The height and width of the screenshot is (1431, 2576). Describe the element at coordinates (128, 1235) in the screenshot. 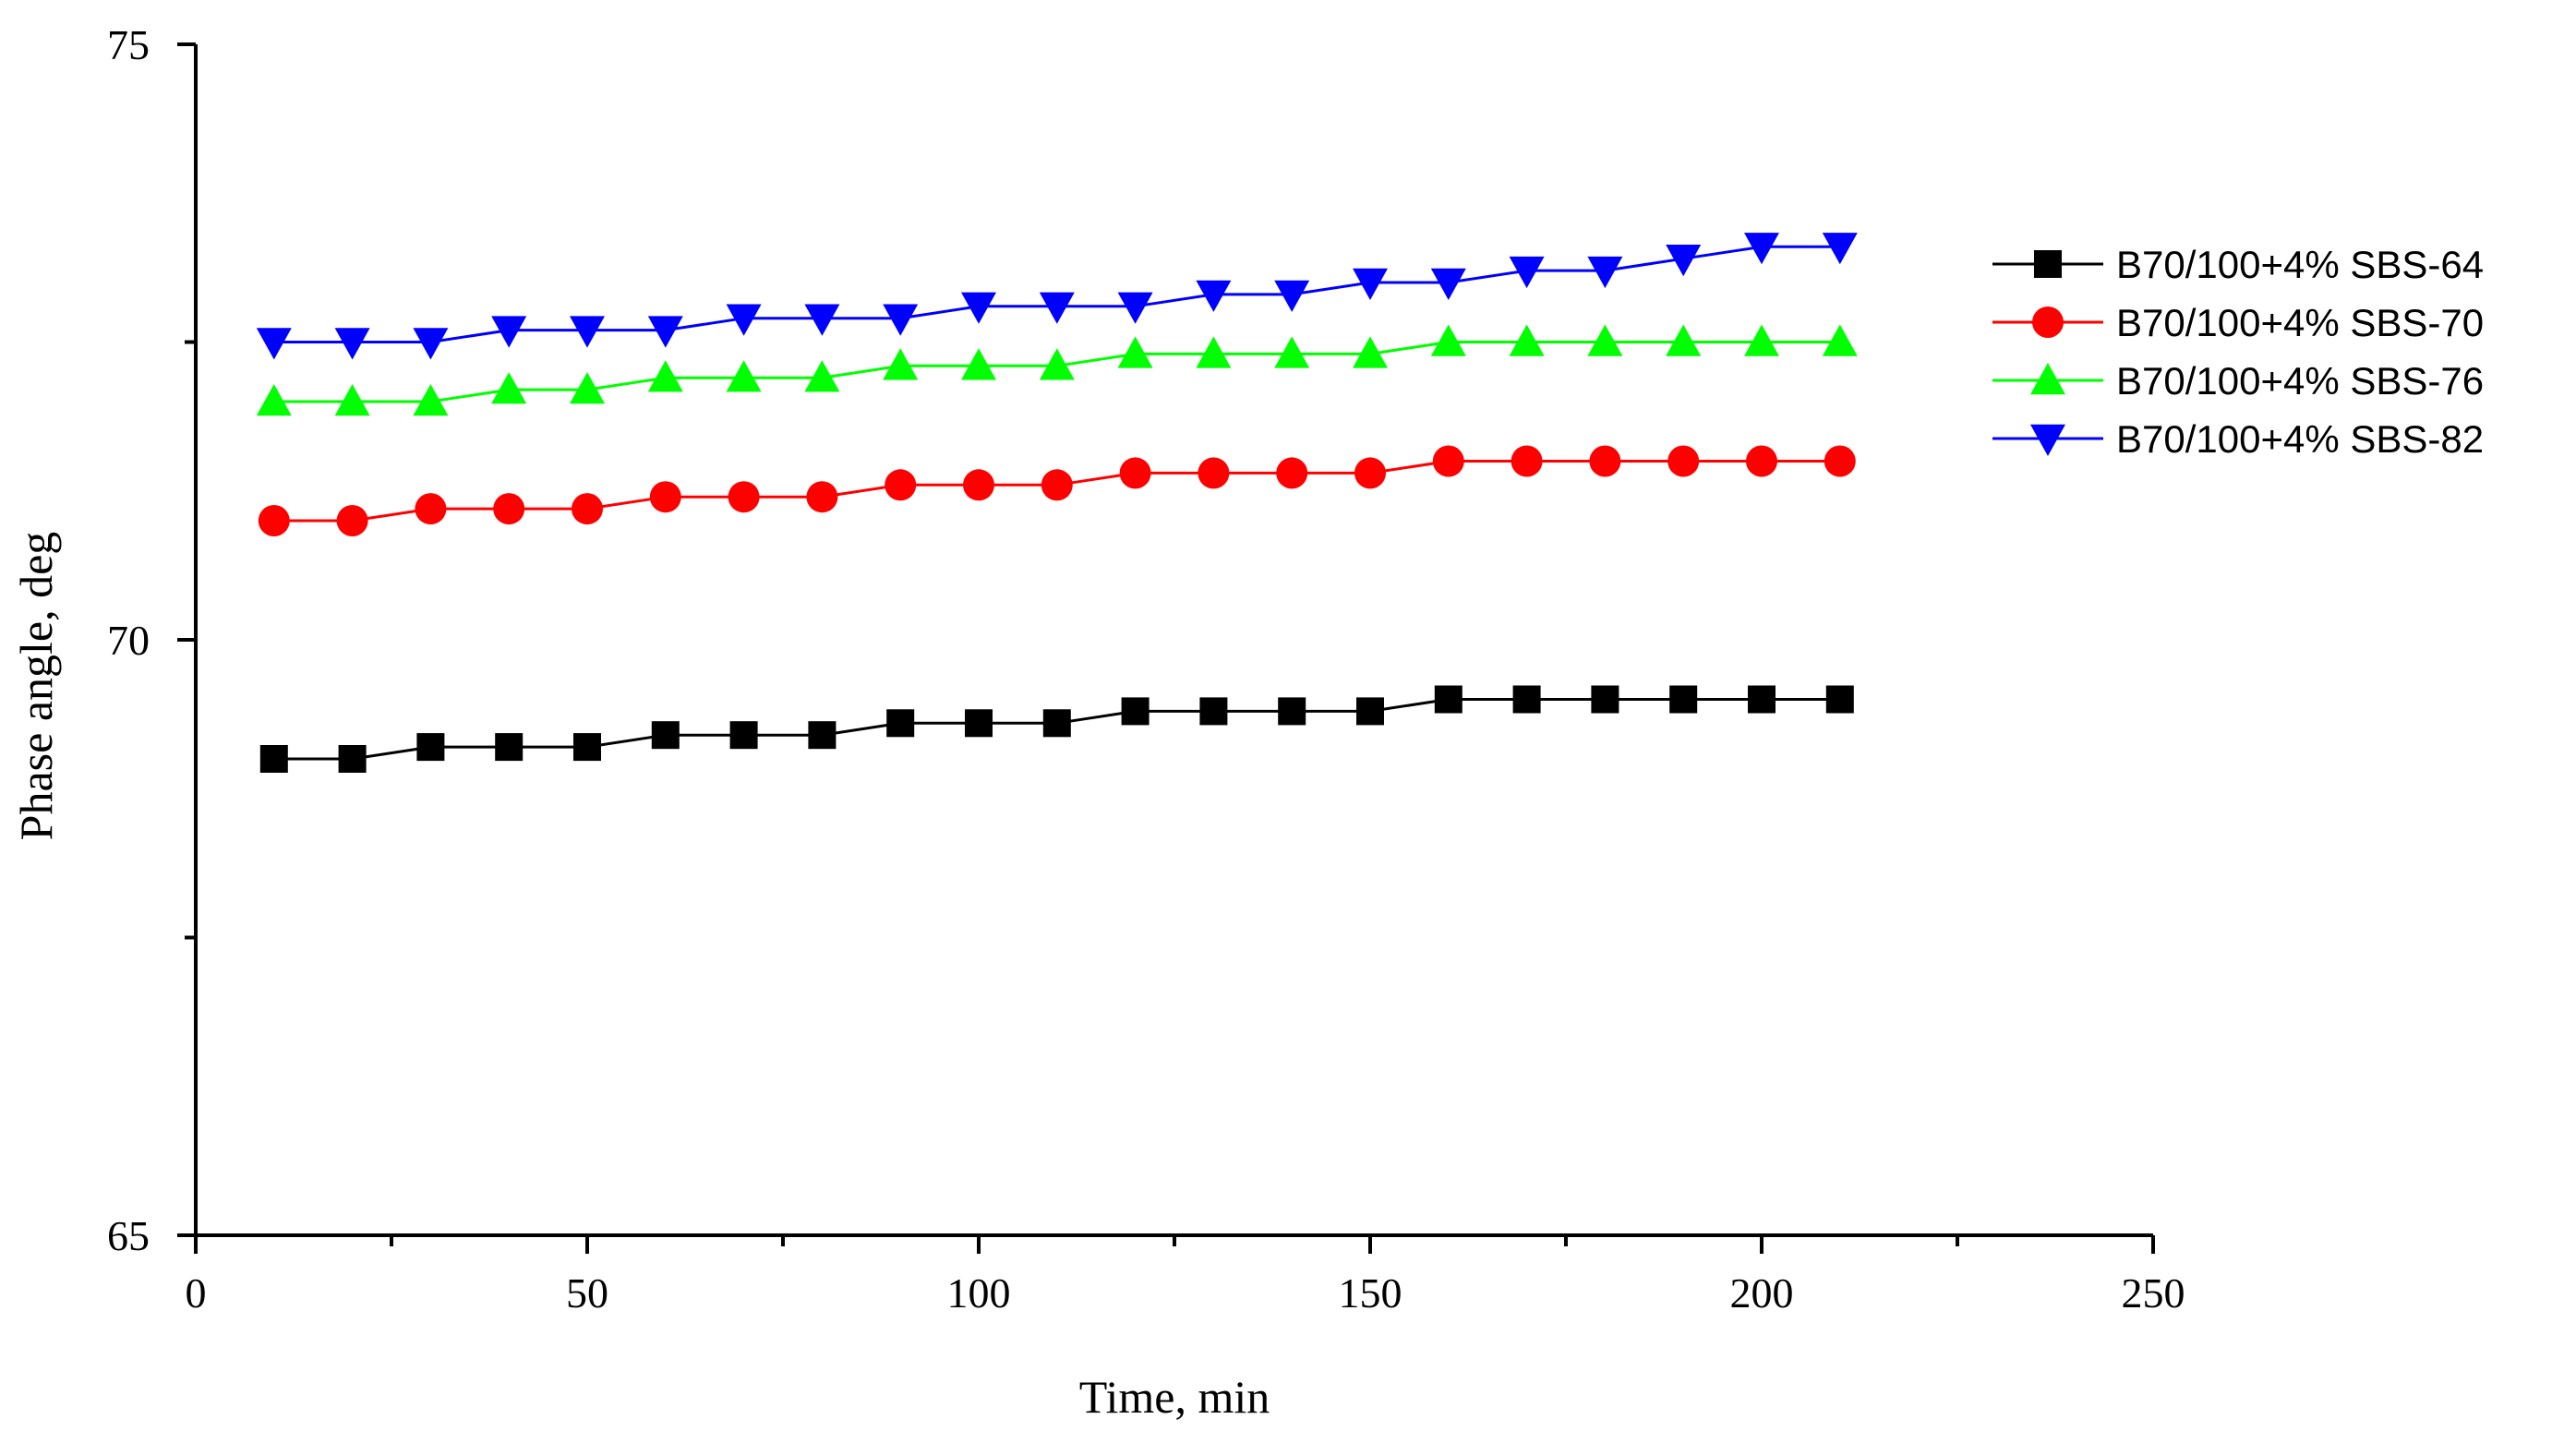

I see `y-tick-label: 65` at that location.